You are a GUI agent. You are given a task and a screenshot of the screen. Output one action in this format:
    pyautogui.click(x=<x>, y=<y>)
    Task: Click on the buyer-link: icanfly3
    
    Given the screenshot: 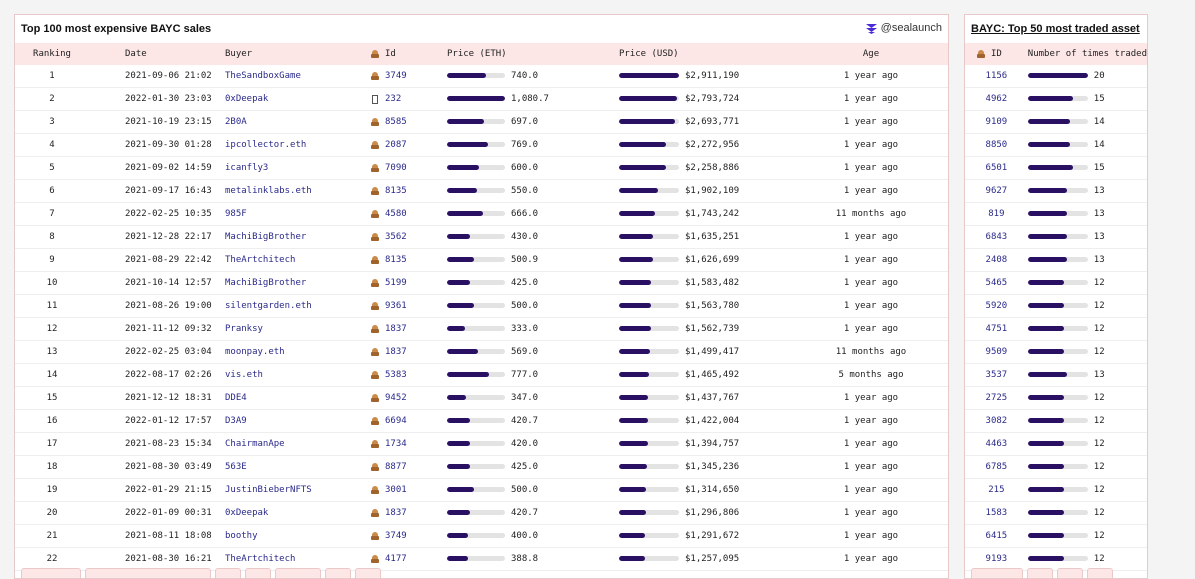 What is the action you would take?
    pyautogui.click(x=247, y=168)
    